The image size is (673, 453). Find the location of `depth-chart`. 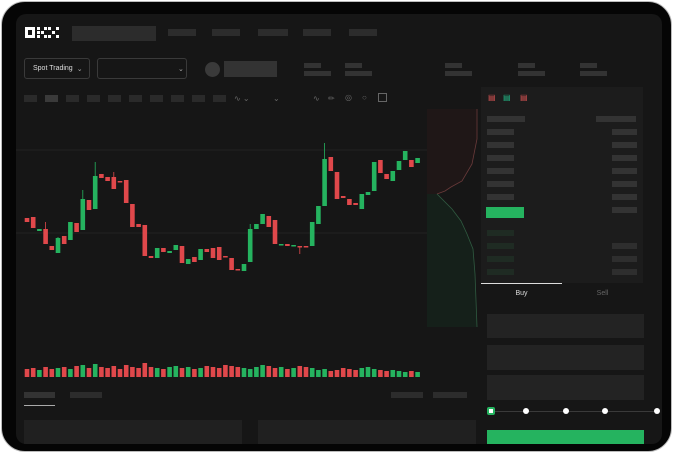

depth-chart is located at coordinates (452, 218).